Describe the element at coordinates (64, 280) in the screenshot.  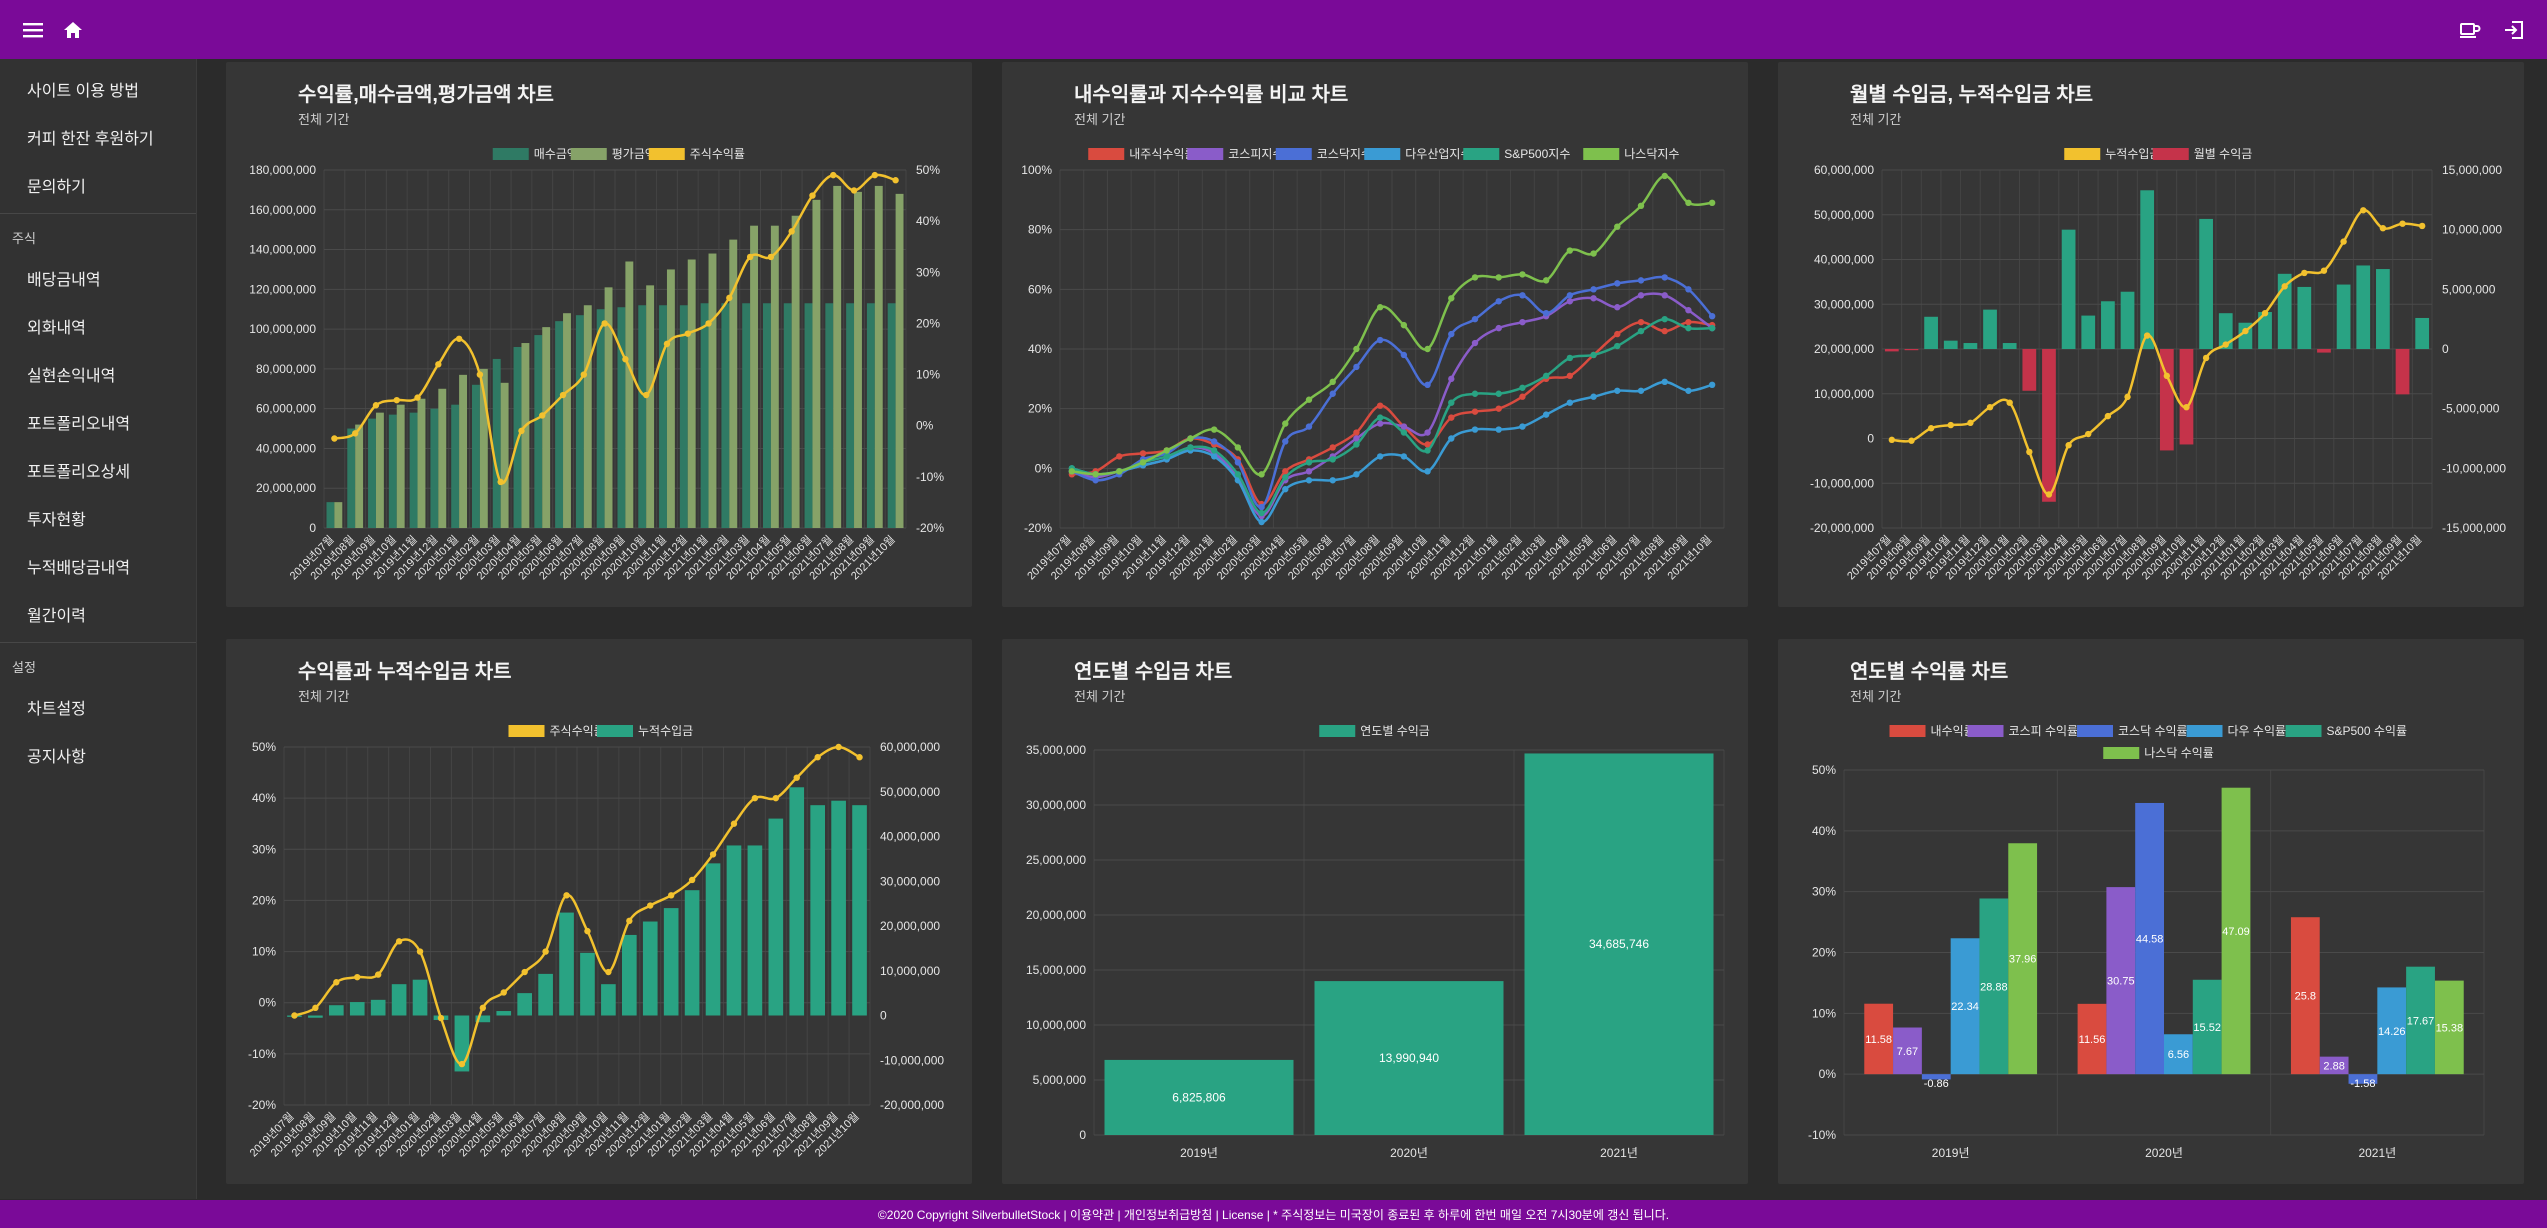
I see `sidebar-item-dividends: 배당금내역` at that location.